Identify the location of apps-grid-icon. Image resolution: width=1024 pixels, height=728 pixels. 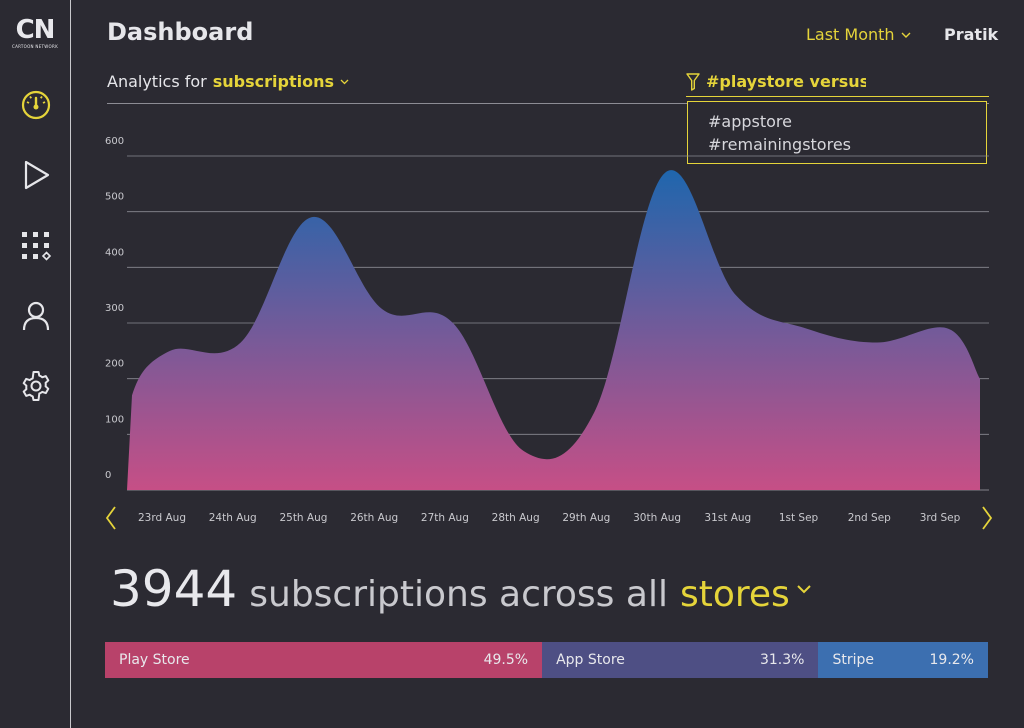
(37, 246).